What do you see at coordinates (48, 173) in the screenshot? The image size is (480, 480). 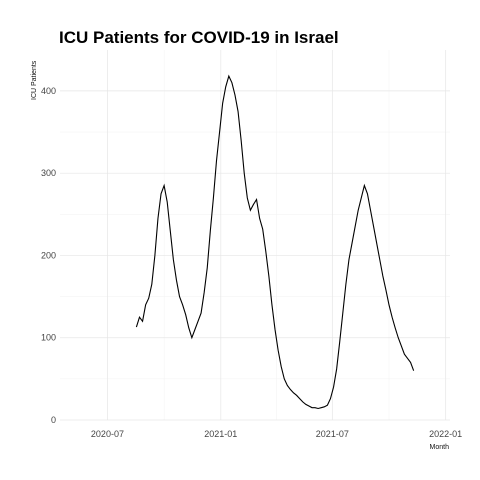 I see `y-tick-label: 300` at bounding box center [48, 173].